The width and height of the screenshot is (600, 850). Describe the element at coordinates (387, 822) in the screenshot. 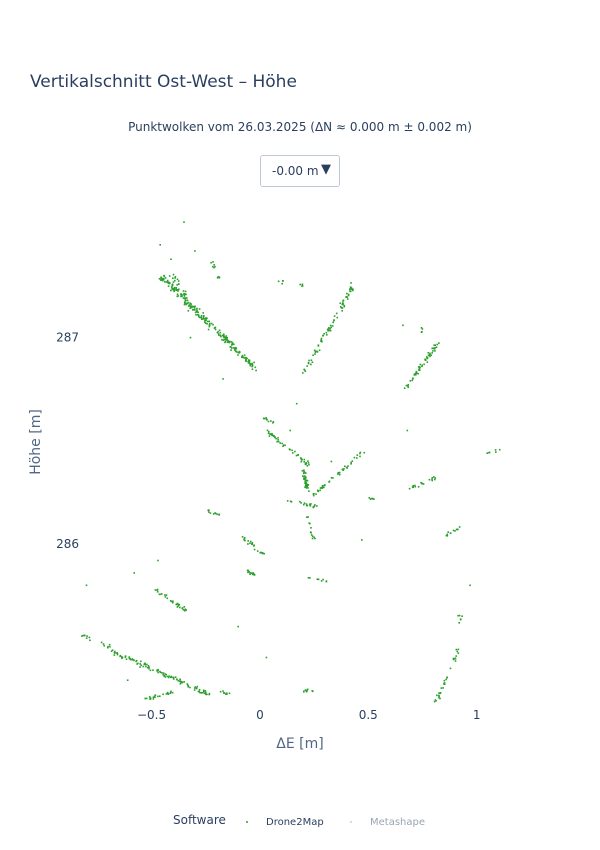

I see `legend-item-metashape: Metashape` at that location.